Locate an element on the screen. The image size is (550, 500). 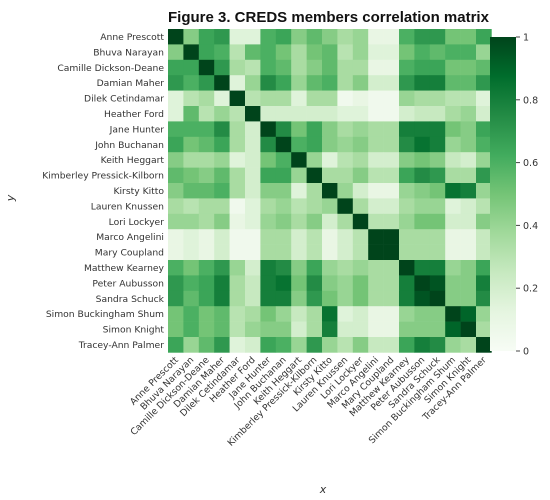
y-tick-label: Simon Buckingham Shum is located at coordinates (105, 314).